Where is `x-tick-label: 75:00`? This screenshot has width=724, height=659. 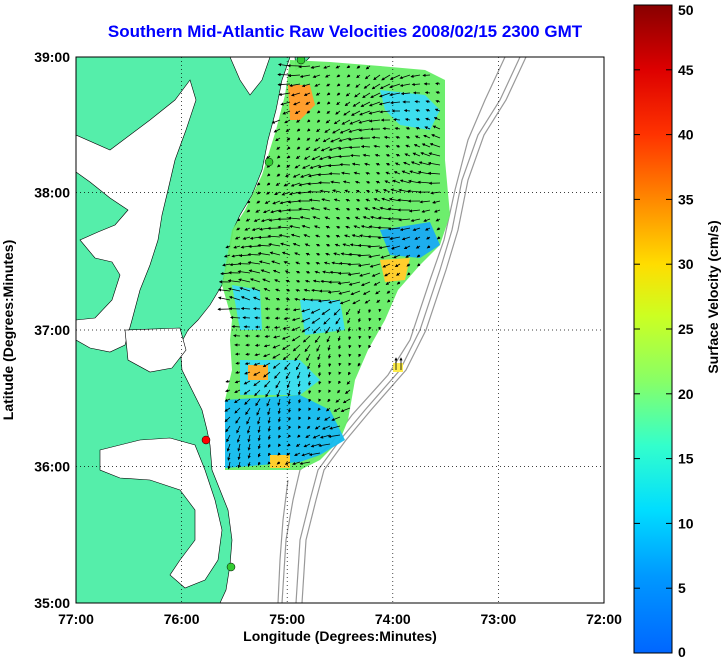
x-tick-label: 75:00 is located at coordinates (287, 619).